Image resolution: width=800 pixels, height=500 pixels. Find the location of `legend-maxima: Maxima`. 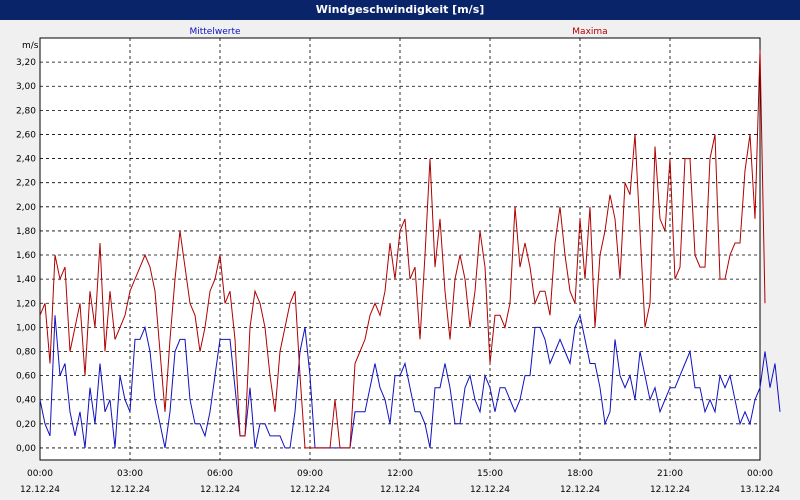

legend-maxima: Maxima is located at coordinates (589, 32).